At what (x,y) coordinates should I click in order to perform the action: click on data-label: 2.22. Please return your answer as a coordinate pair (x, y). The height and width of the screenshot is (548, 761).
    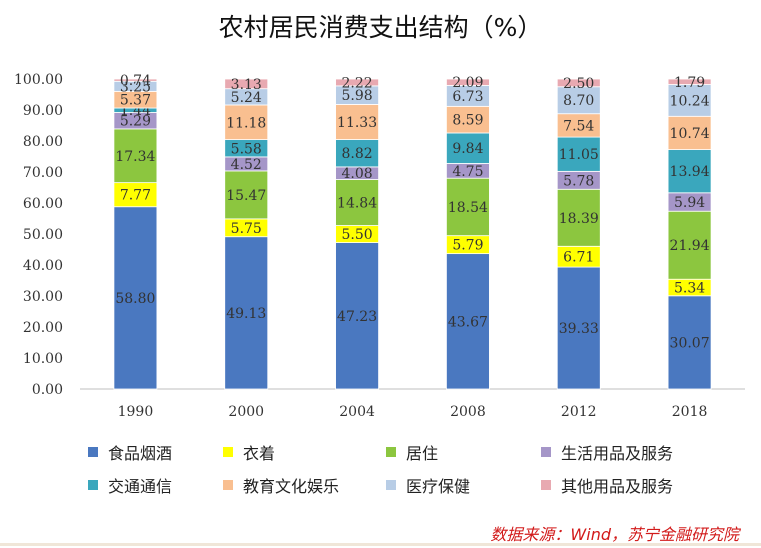
    Looking at the image, I should click on (356, 83).